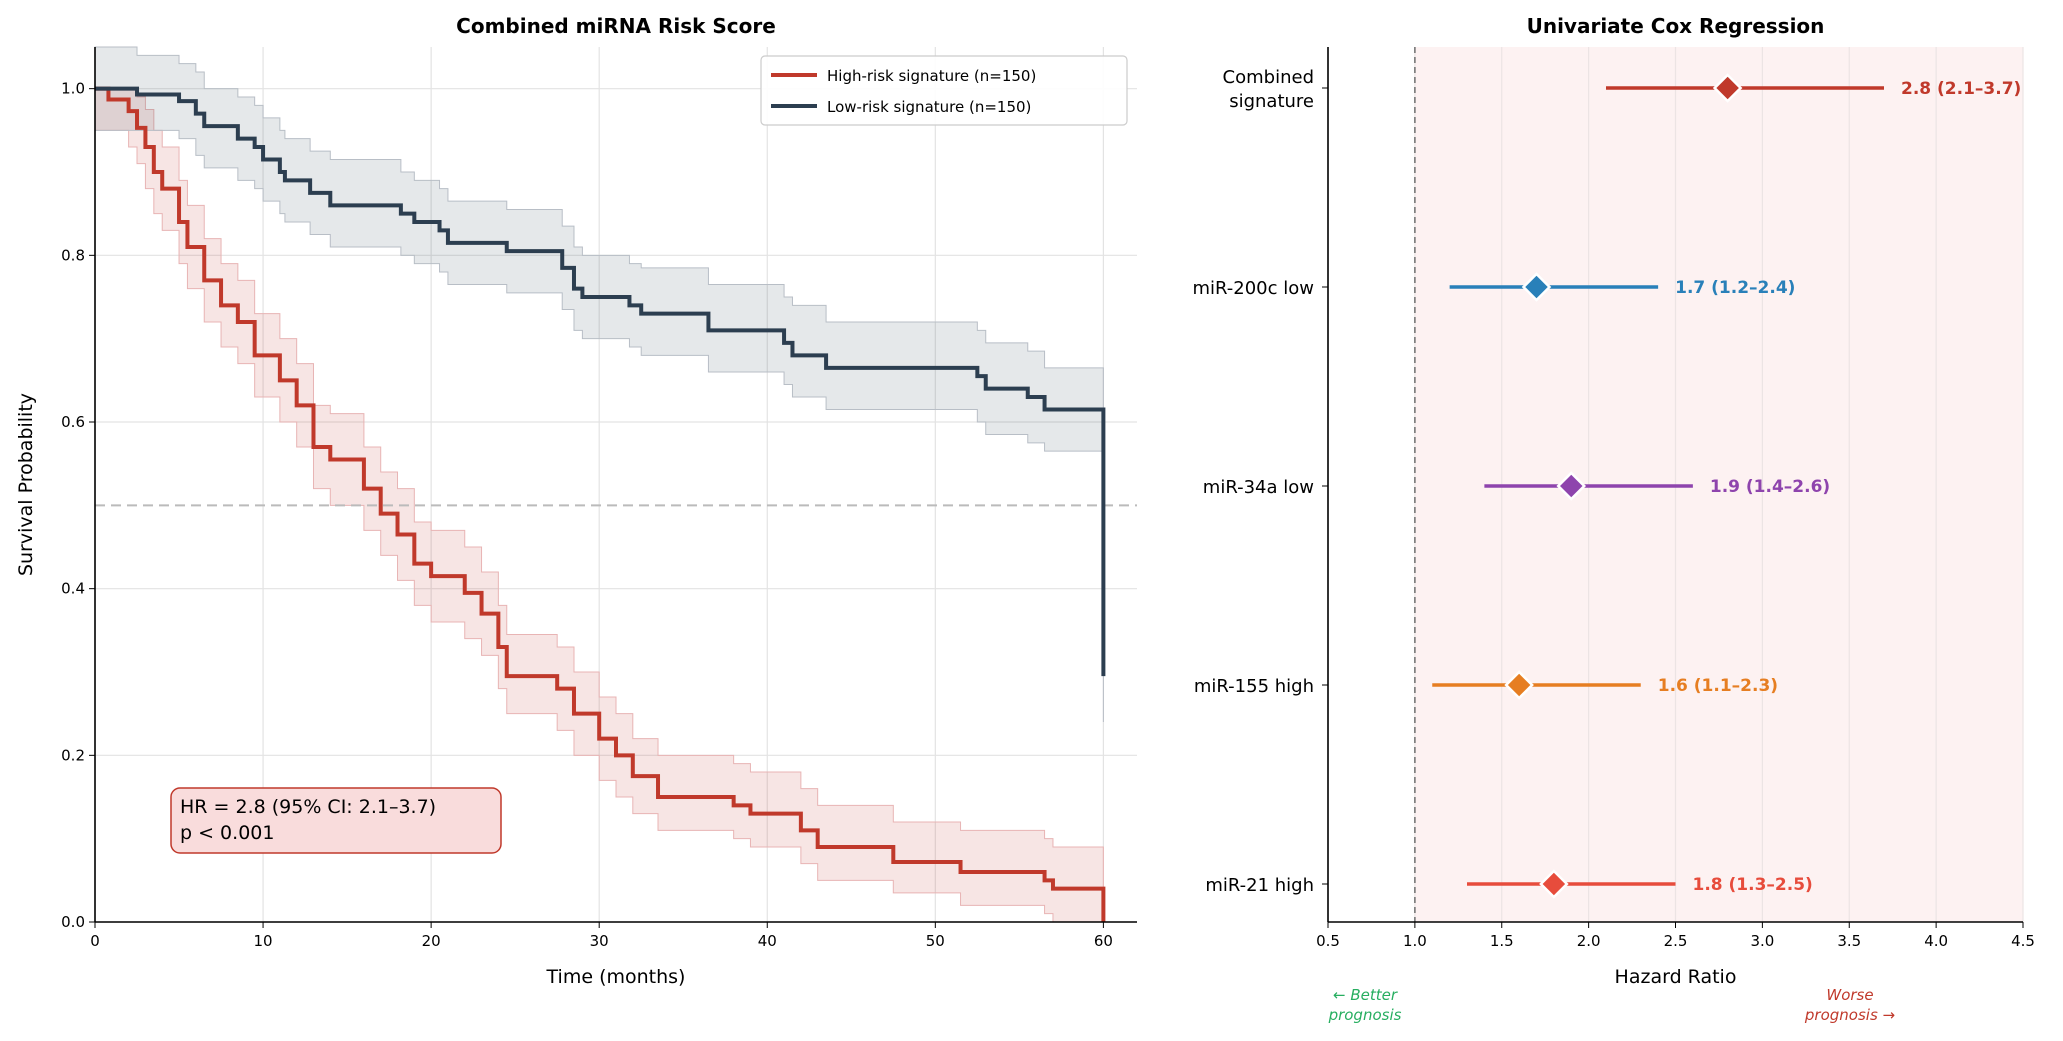 The image size is (2063, 1041). Describe the element at coordinates (1516, 486) in the screenshot. I see `forest-row: 1.9 (1.4–2.6) miR-34a low` at that location.